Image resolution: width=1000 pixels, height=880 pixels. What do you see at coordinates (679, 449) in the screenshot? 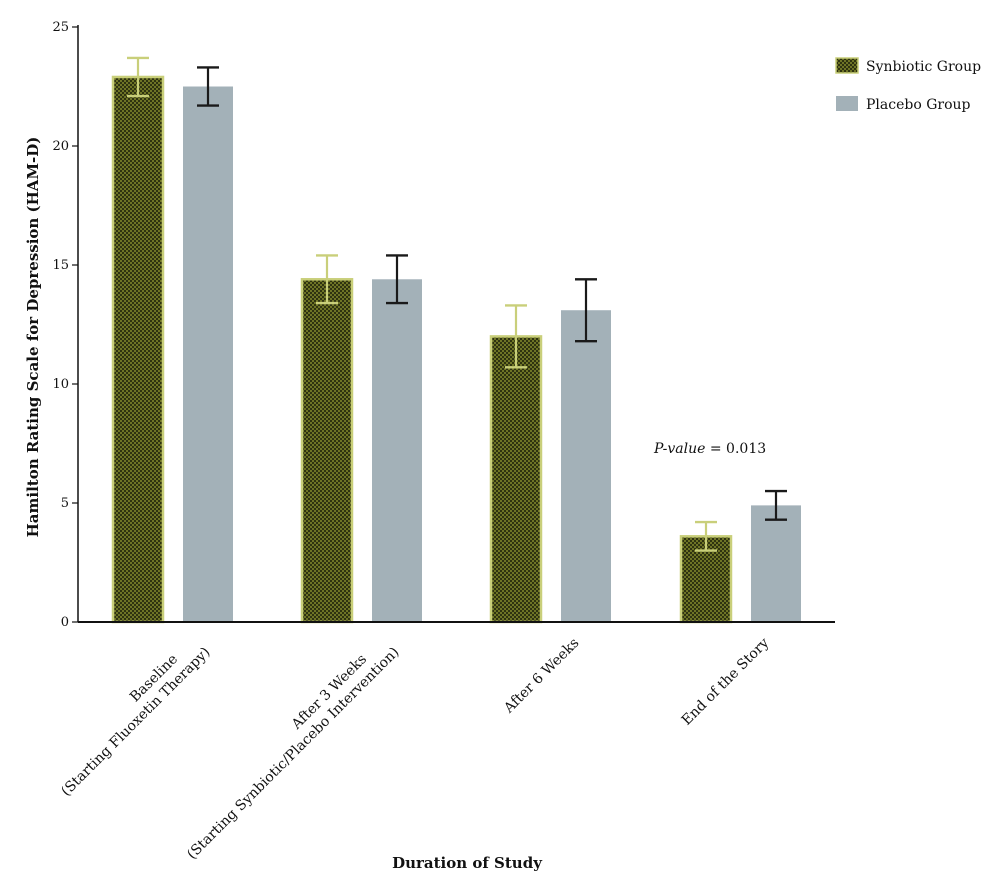
I see `p-value-label: P-value` at bounding box center [679, 449].